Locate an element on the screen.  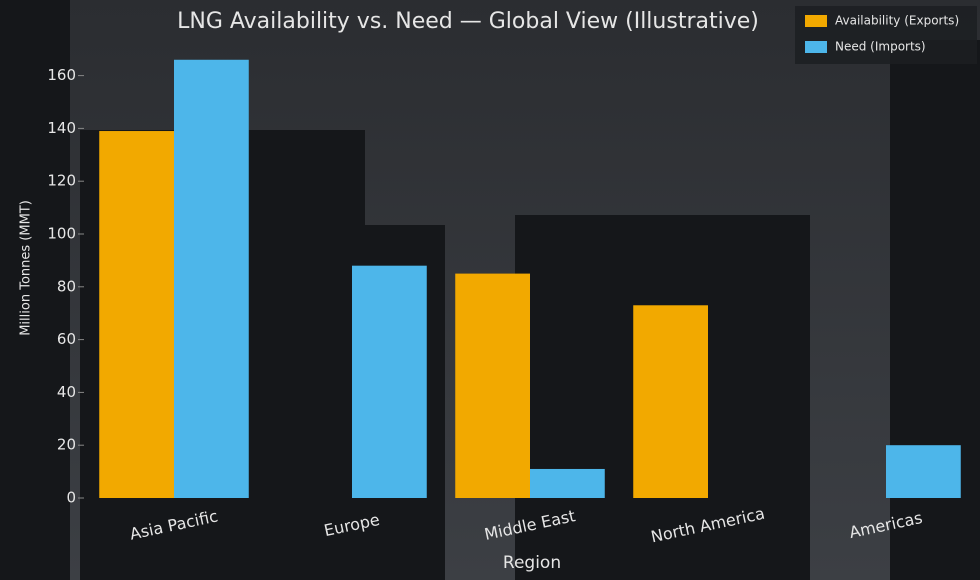
y-tick-label: 100 is located at coordinates (61, 234).